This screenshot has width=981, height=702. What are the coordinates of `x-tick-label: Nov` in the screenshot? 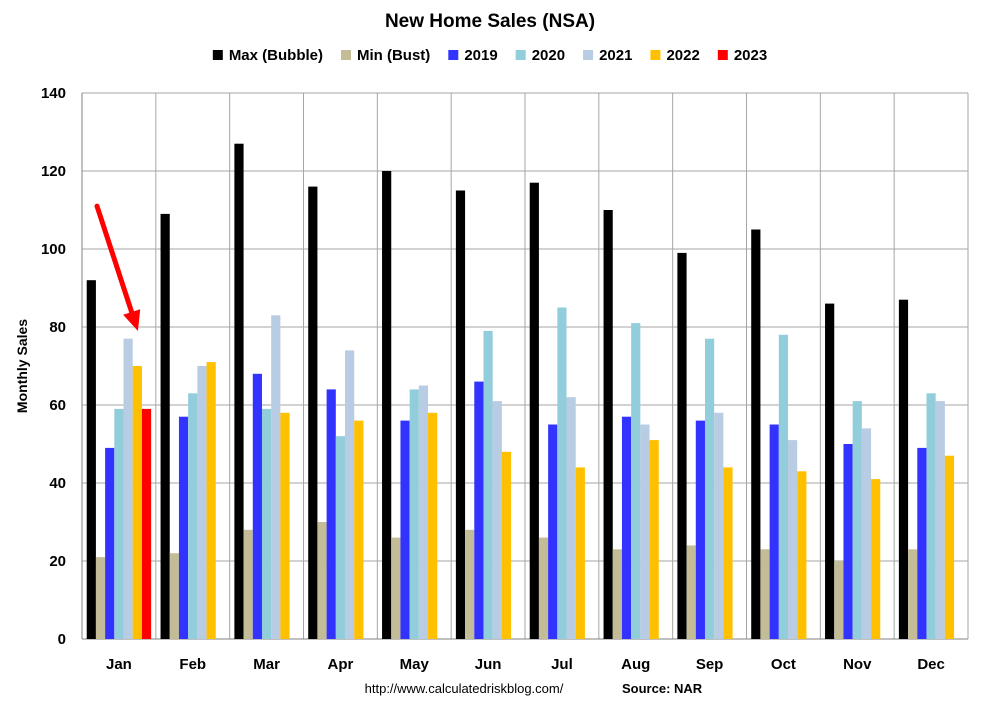 It's located at (857, 664).